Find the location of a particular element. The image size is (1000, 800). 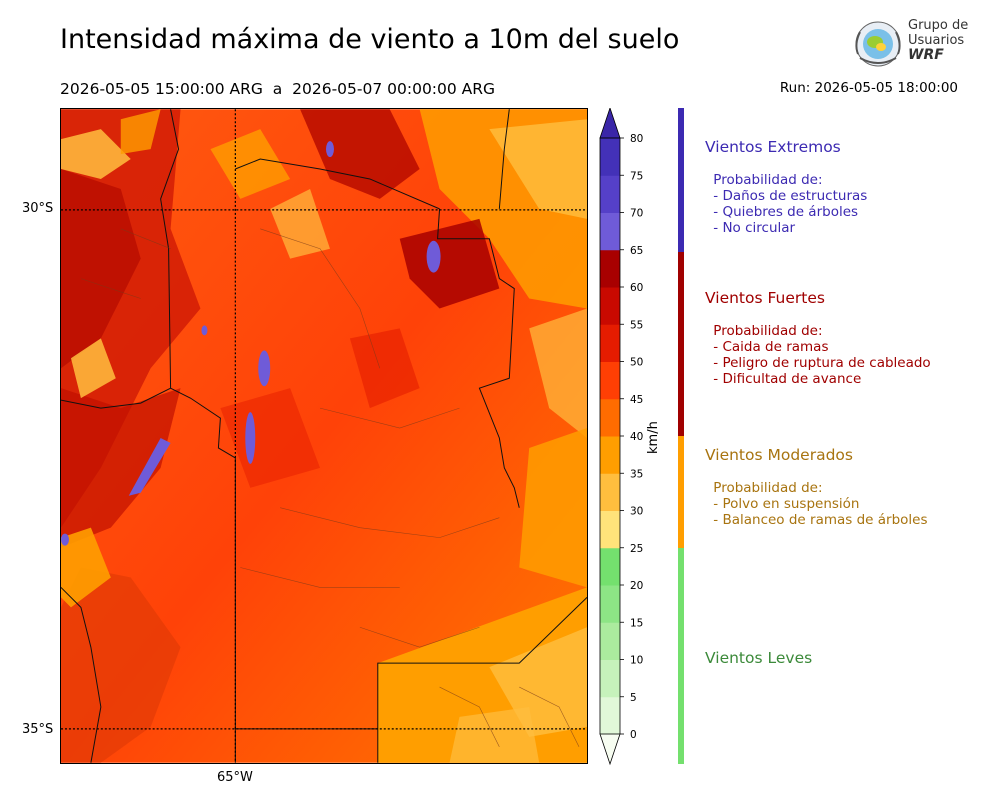

colorbar-tick-label: 10 is located at coordinates (636, 661).